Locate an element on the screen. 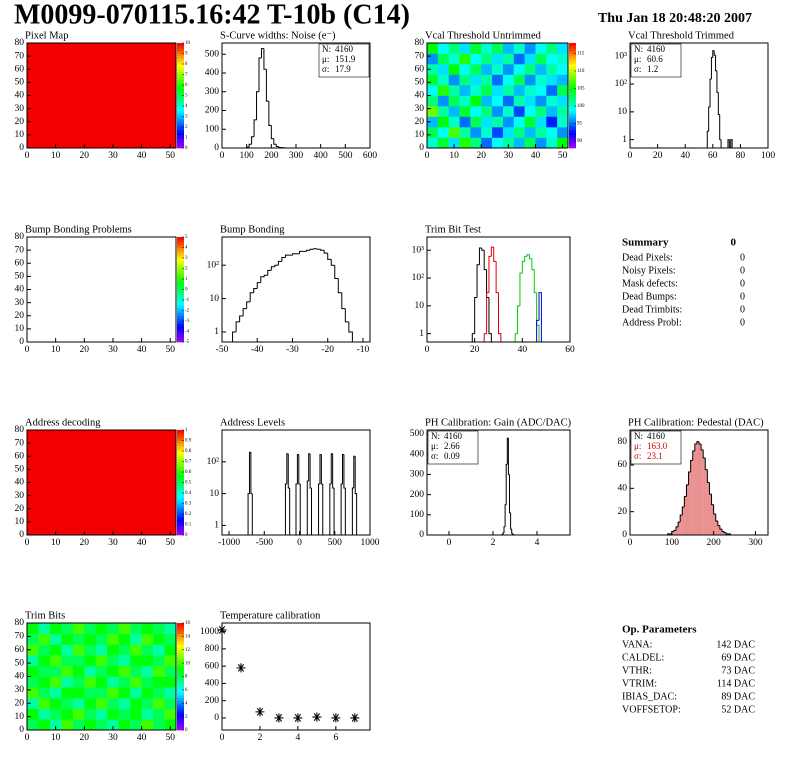  y-tick-label: 50 is located at coordinates (20, 277).